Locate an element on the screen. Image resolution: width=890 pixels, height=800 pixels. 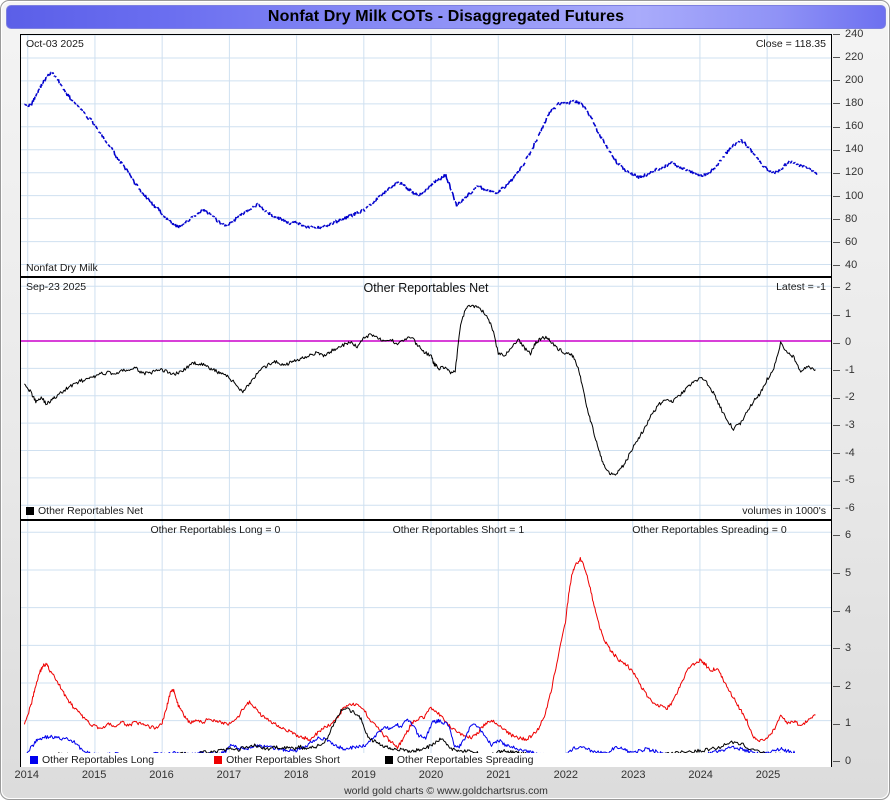
y-tick: -6 is located at coordinates (844, 508).